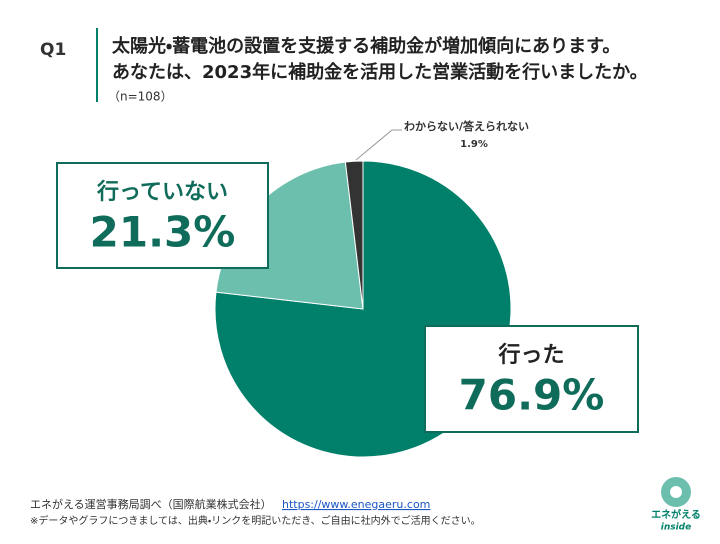  Describe the element at coordinates (676, 528) in the screenshot. I see `logo-sub: inside` at that location.